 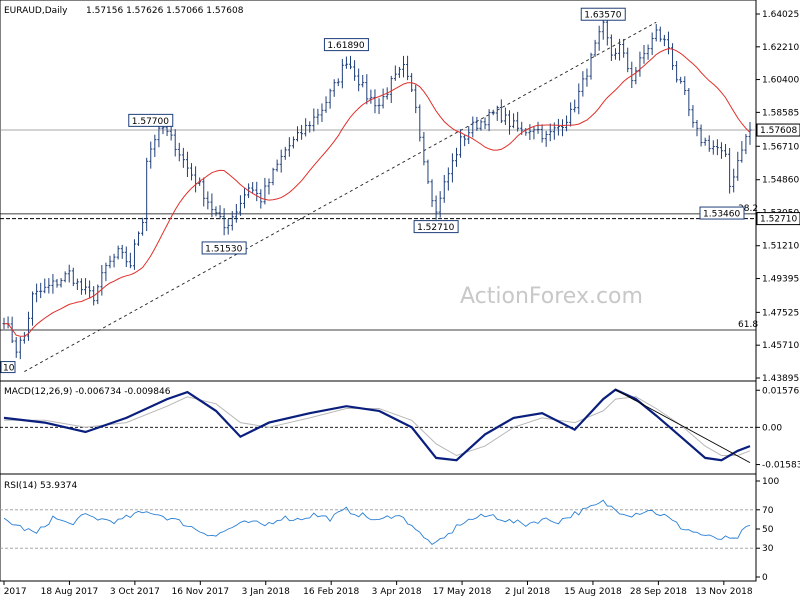 What do you see at coordinates (683, 426) in the screenshot?
I see `macd-trendline` at bounding box center [683, 426].